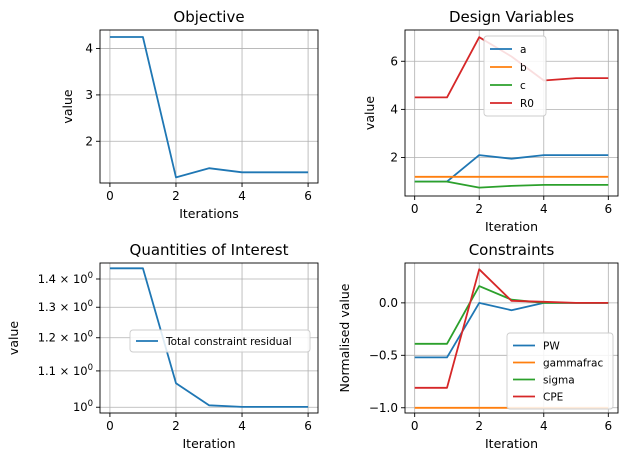 Image resolution: width=629 pixels, height=469 pixels. Describe the element at coordinates (511, 328) in the screenshot. I see `series-line-CPE` at that location.